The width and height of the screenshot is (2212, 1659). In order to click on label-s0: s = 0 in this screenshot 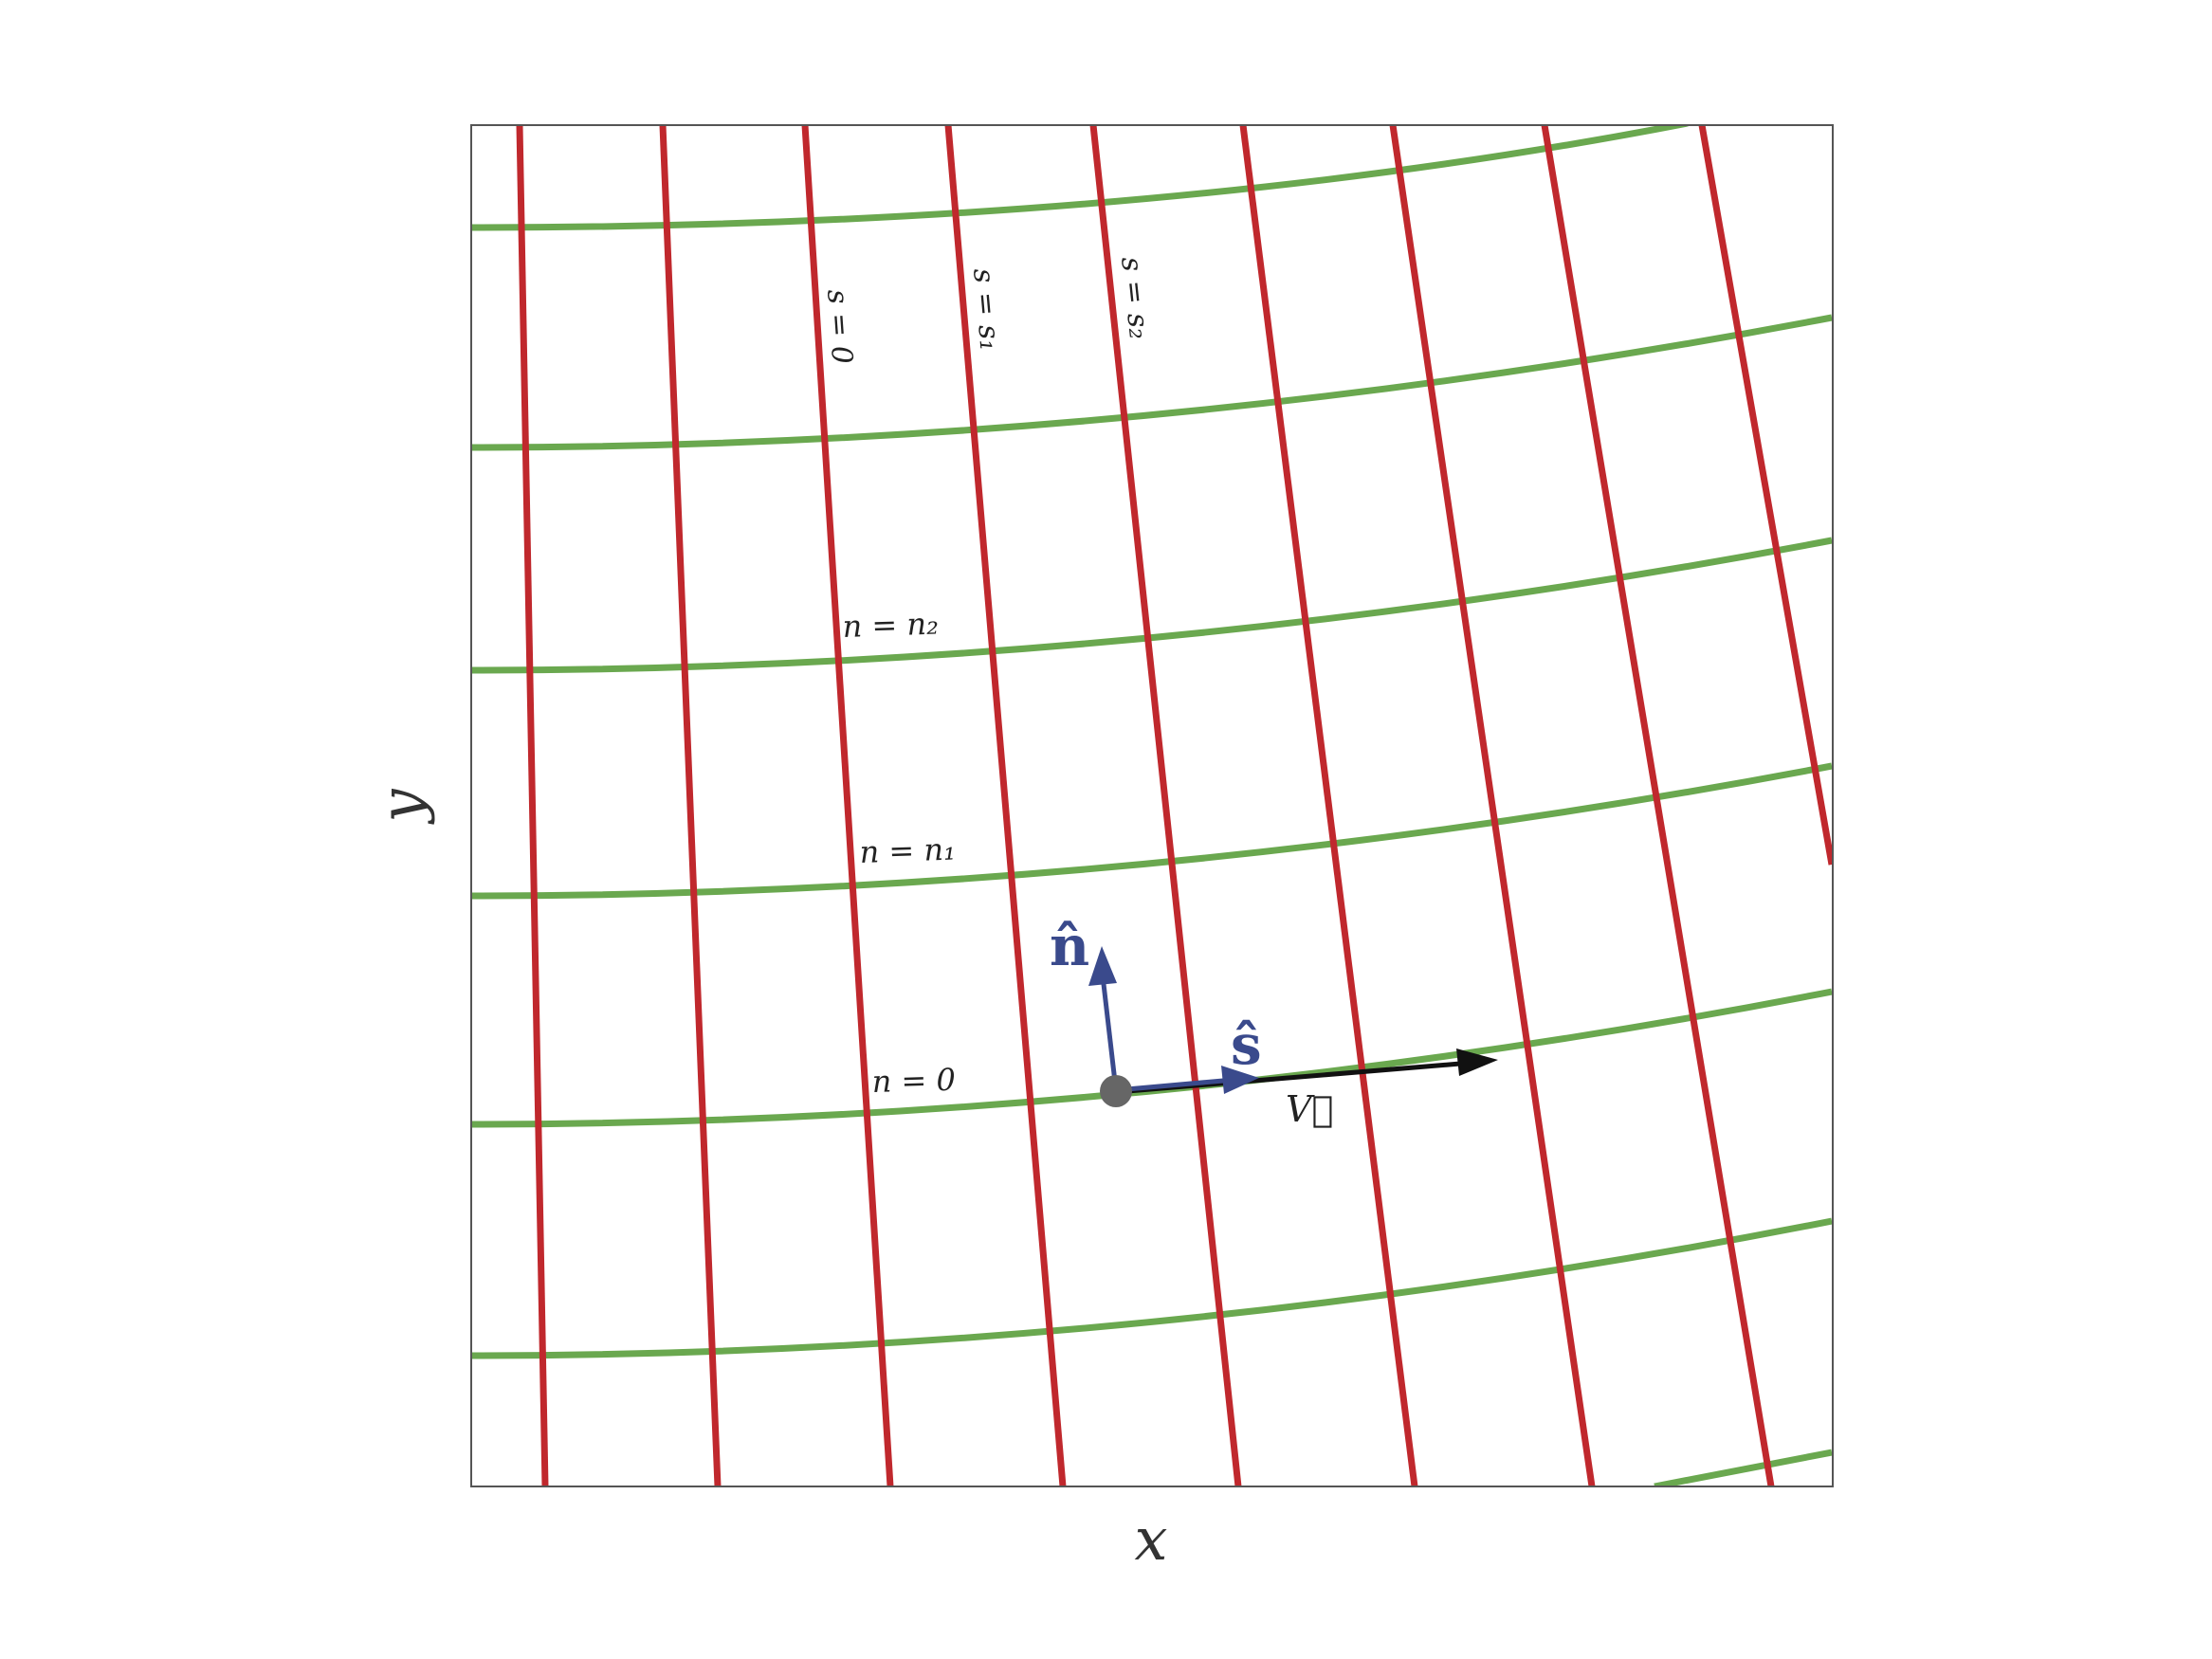, I will do `click(839, 326)`.